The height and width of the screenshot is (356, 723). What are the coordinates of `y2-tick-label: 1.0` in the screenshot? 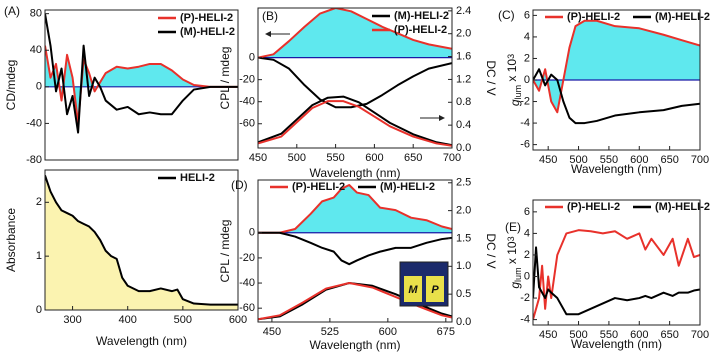 It's located at (463, 266).